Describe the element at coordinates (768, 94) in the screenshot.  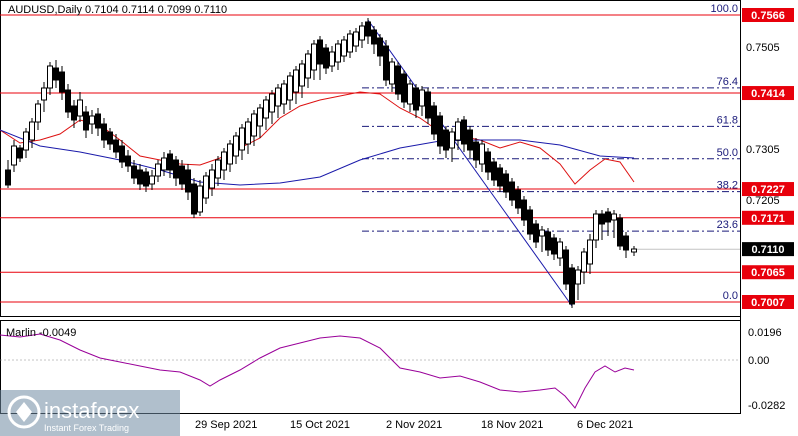
I see `price-box-label: 0.7414` at that location.